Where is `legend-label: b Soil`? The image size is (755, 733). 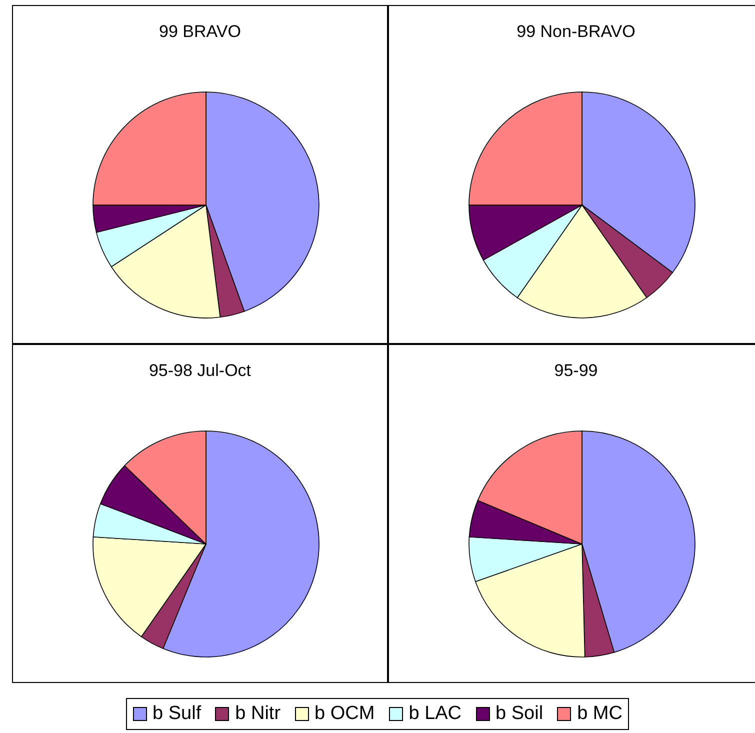 legend-label: b Soil is located at coordinates (520, 714).